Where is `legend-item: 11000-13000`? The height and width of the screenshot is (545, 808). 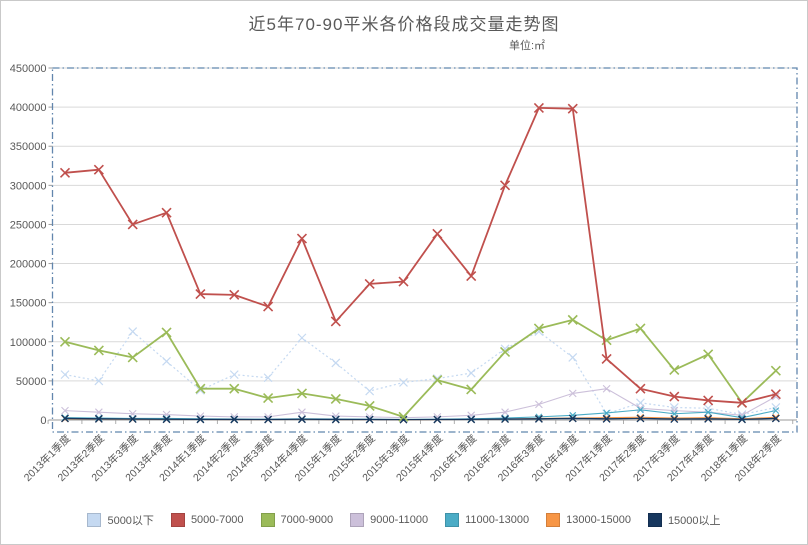
legend-item: 11000-13000 is located at coordinates (487, 520).